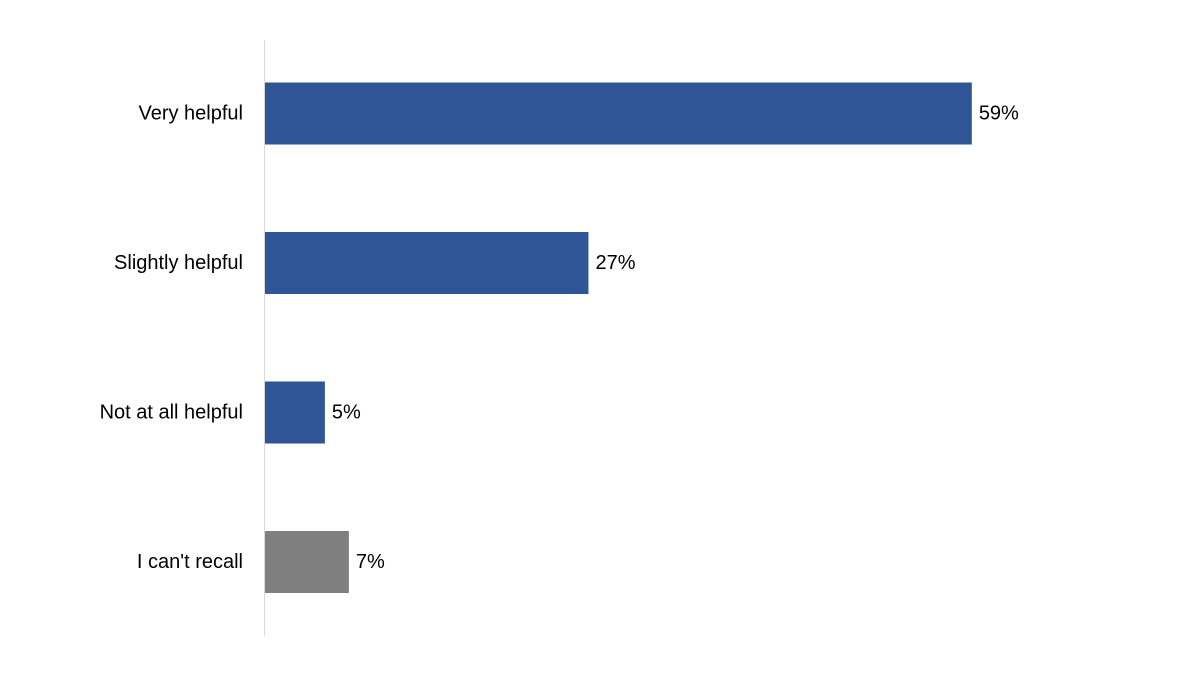 The image size is (1200, 675). Describe the element at coordinates (190, 562) in the screenshot. I see `category-label-3: I can't recall` at that location.